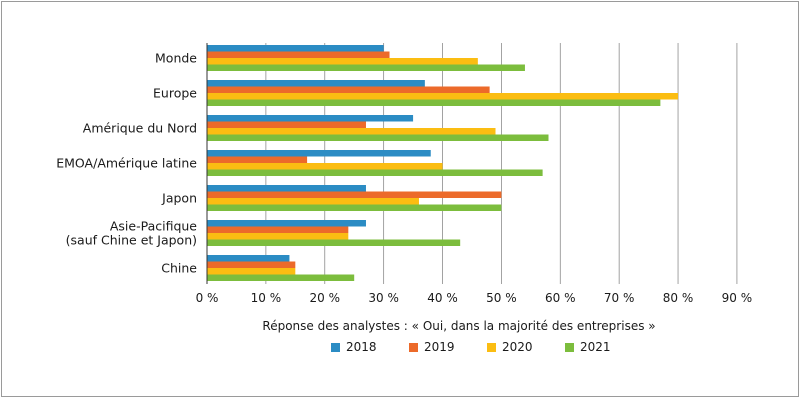 The image size is (802, 400). Describe the element at coordinates (595, 347) in the screenshot. I see `legend-label: 2021` at that location.